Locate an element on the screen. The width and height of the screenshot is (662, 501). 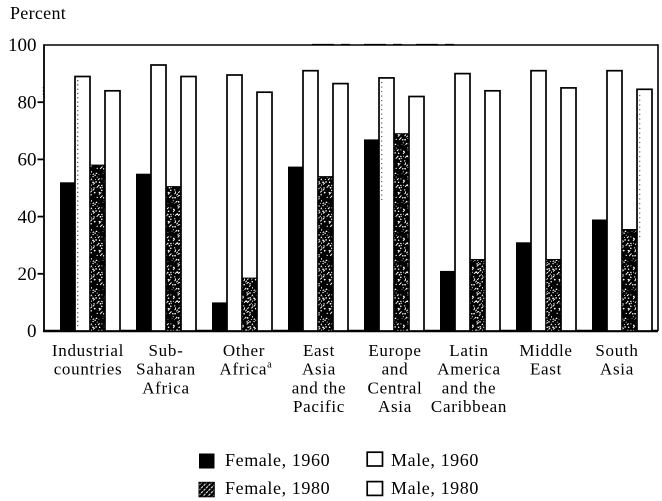
svg-text: 60 is located at coordinates (27, 160).